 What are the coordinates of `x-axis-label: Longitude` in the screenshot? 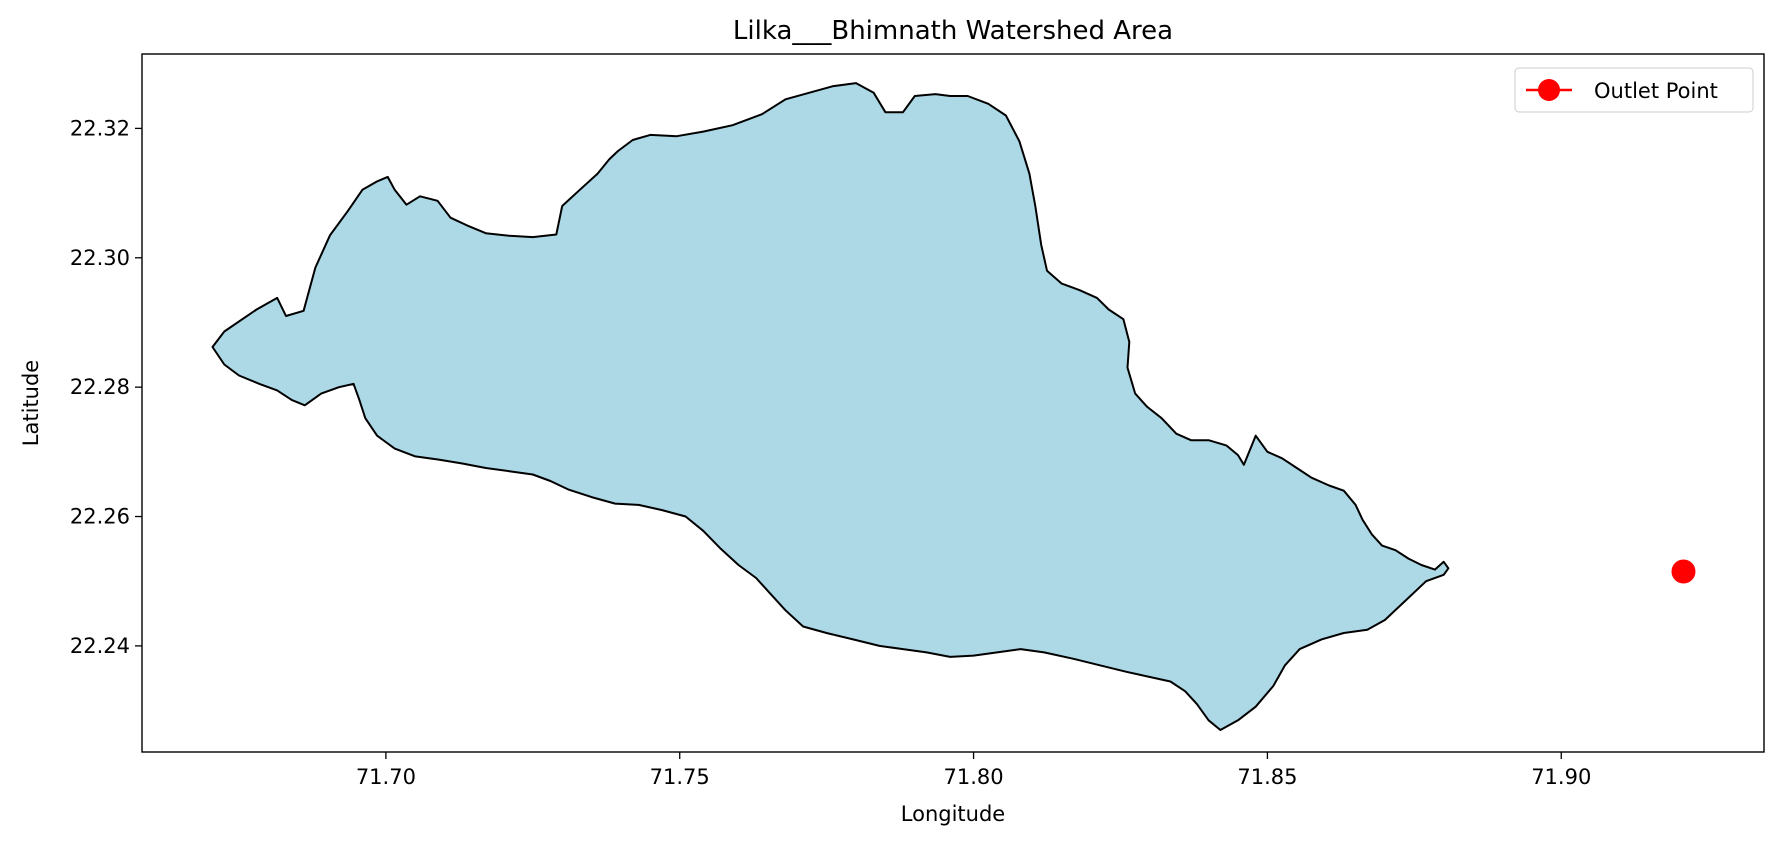 It's located at (953, 814).